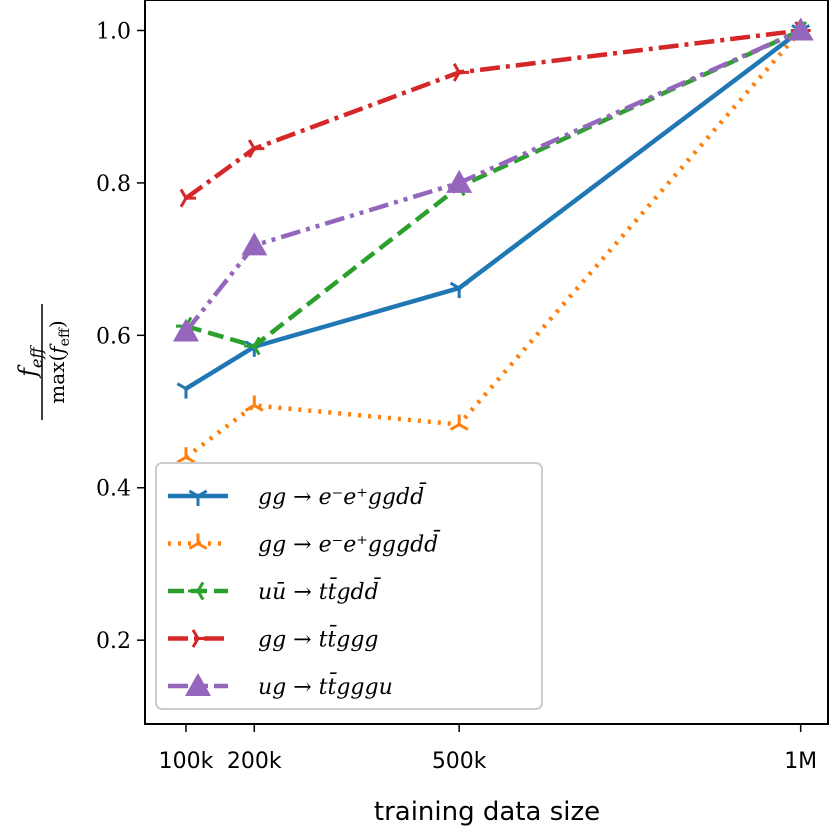 This screenshot has height=830, width=830. I want to click on x-tick-label: 500k, so click(459, 761).